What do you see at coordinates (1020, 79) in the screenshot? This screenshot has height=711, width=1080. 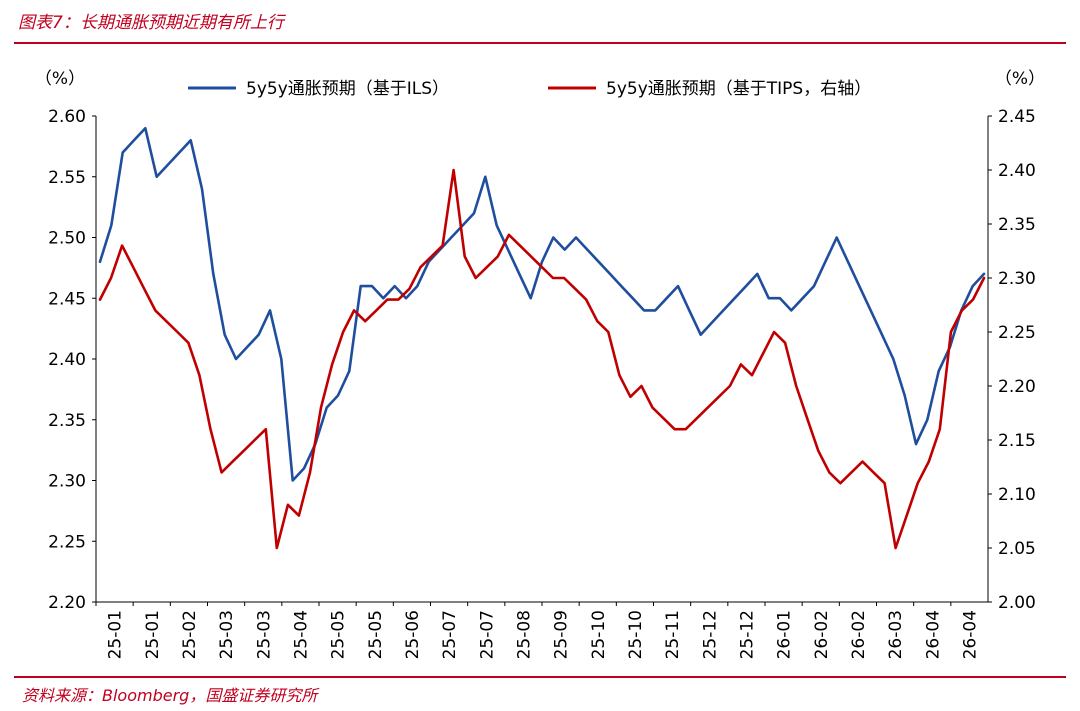 I see `right-axis-unit: （%）` at bounding box center [1020, 79].